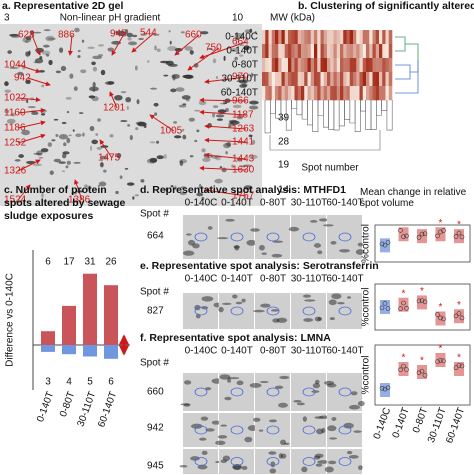 Image resolution: width=474 pixels, height=475 pixels. I want to click on x-tick-label: 0-80T, so click(420, 420).